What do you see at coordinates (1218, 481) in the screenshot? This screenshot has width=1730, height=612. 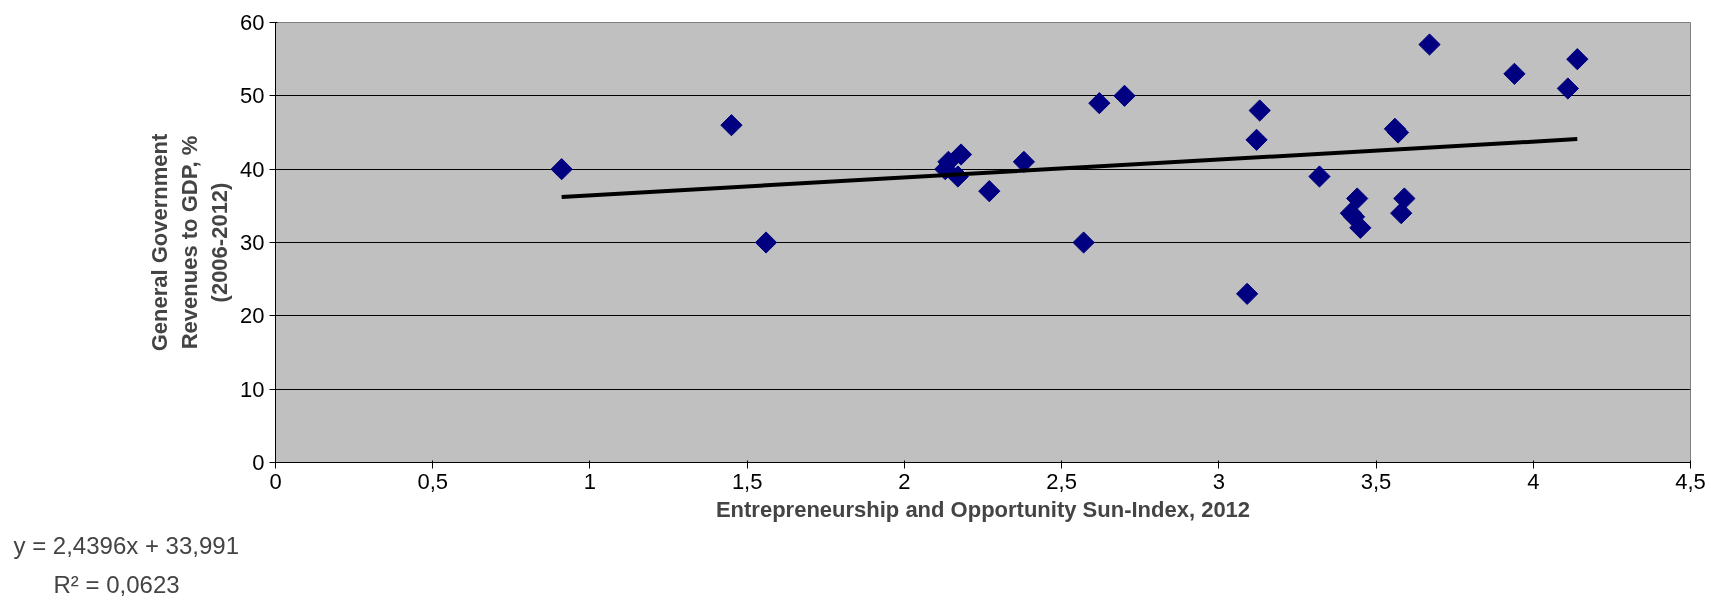 I see `x-tick-label: 3` at bounding box center [1218, 481].